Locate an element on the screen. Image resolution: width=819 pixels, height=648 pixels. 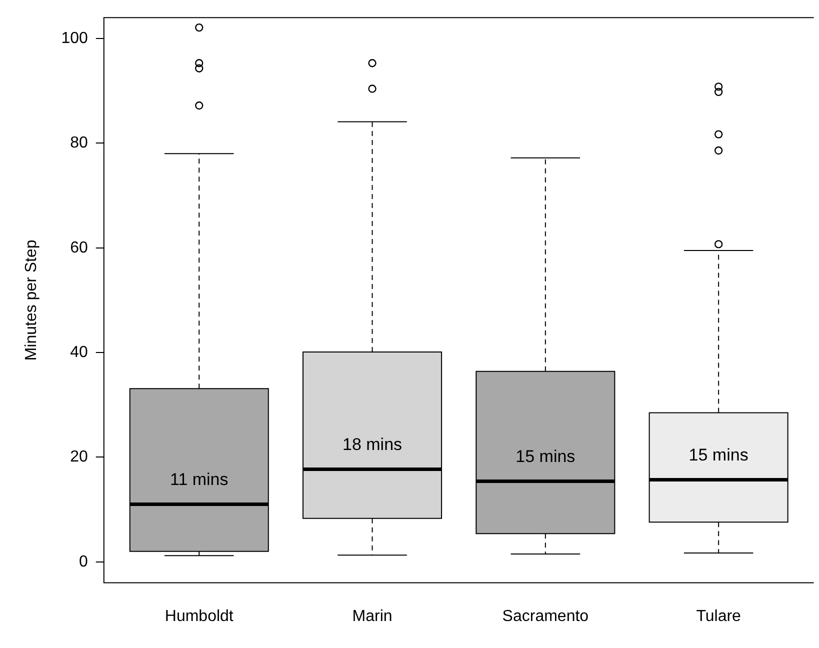
x-tick-label: Humboldt is located at coordinates (199, 616).